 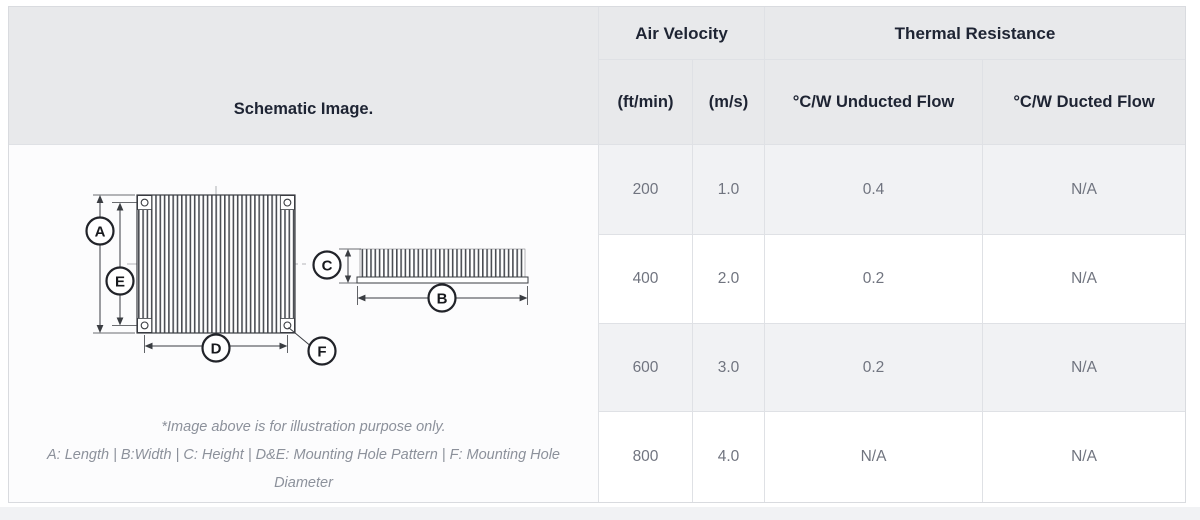 I want to click on cell-ducted-row2: N/A, so click(x=1084, y=279).